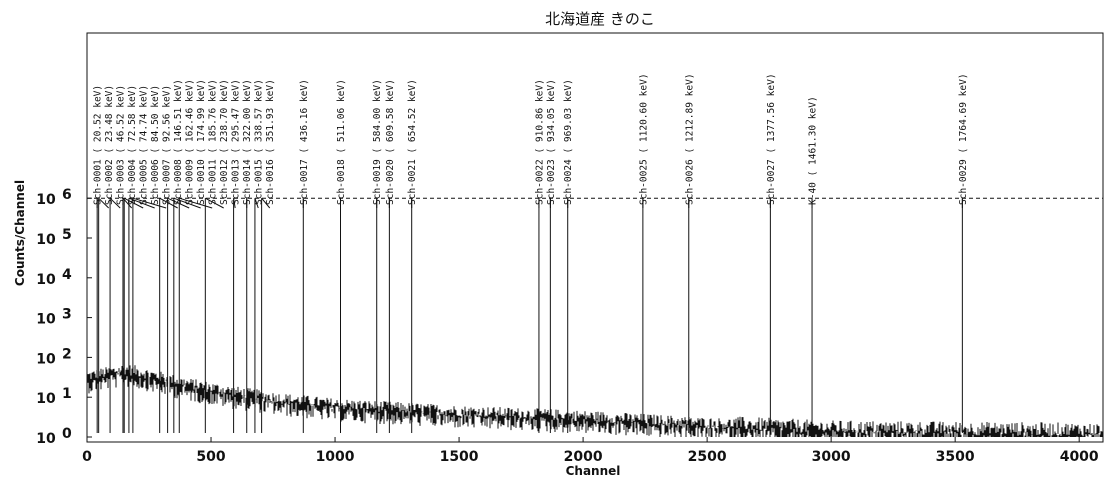 This screenshot has height=481, width=1108. I want to click on peak-marker: Sch-0009 ( 162.46 keV), so click(181, 256).